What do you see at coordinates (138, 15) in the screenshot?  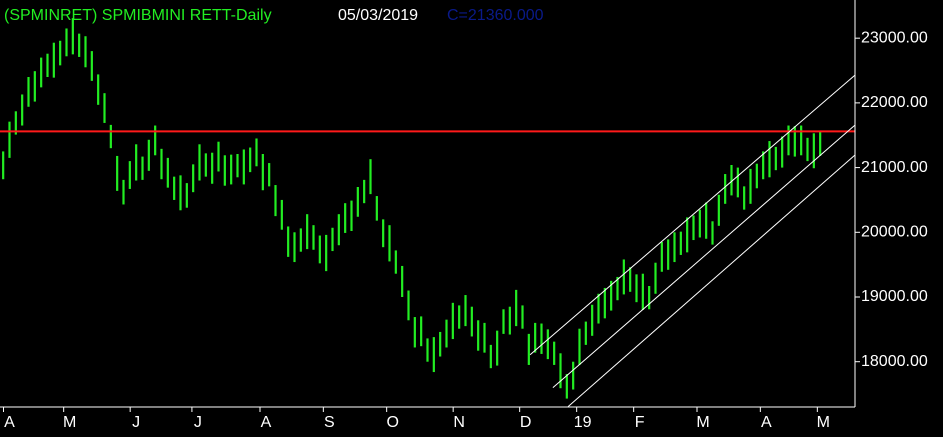 I see `chart-title: (SPMINRET) SPMIBMINI RETT-Daily` at bounding box center [138, 15].